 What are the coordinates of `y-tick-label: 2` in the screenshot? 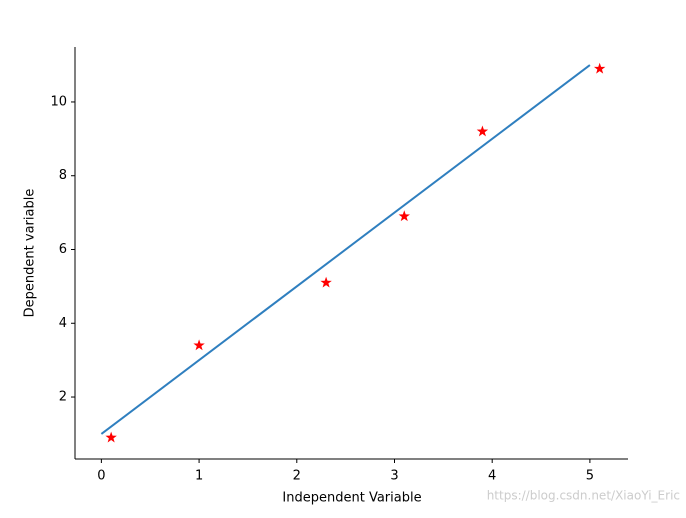 It's located at (63, 397).